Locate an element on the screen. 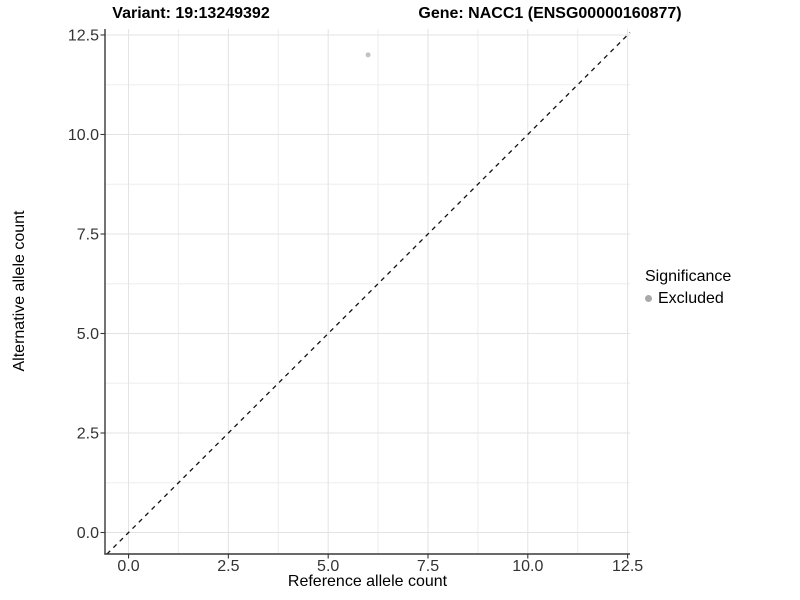  x-tick-label: 10.0 is located at coordinates (527, 566).